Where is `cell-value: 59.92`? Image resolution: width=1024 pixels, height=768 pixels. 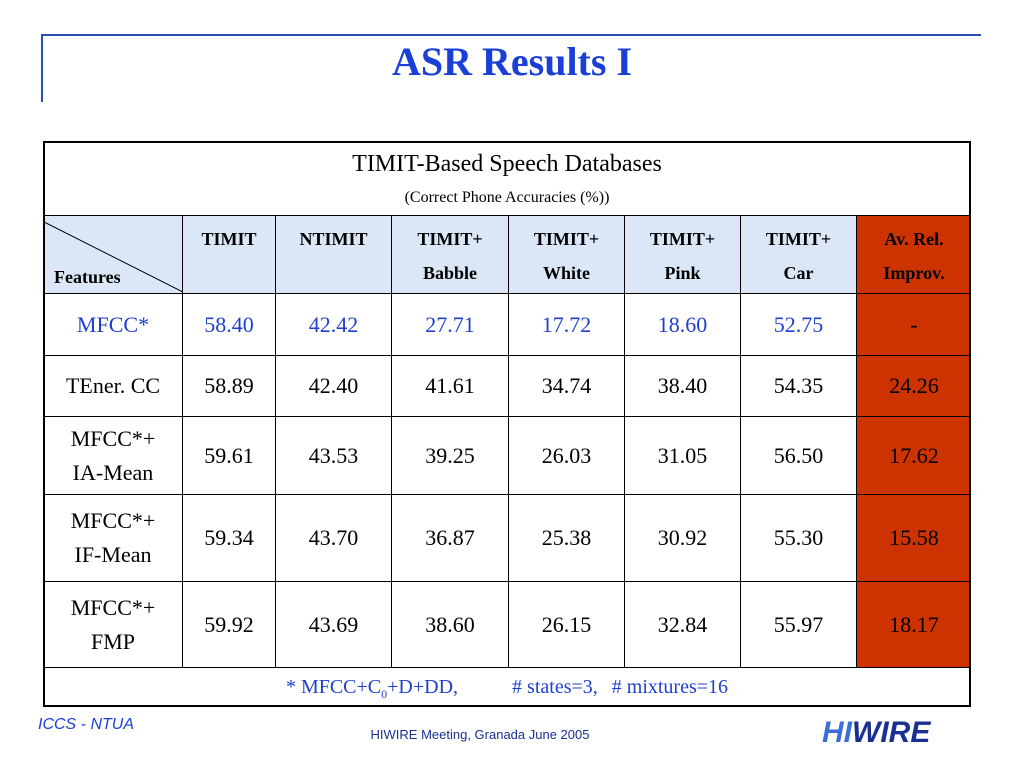 cell-value: 59.92 is located at coordinates (229, 624).